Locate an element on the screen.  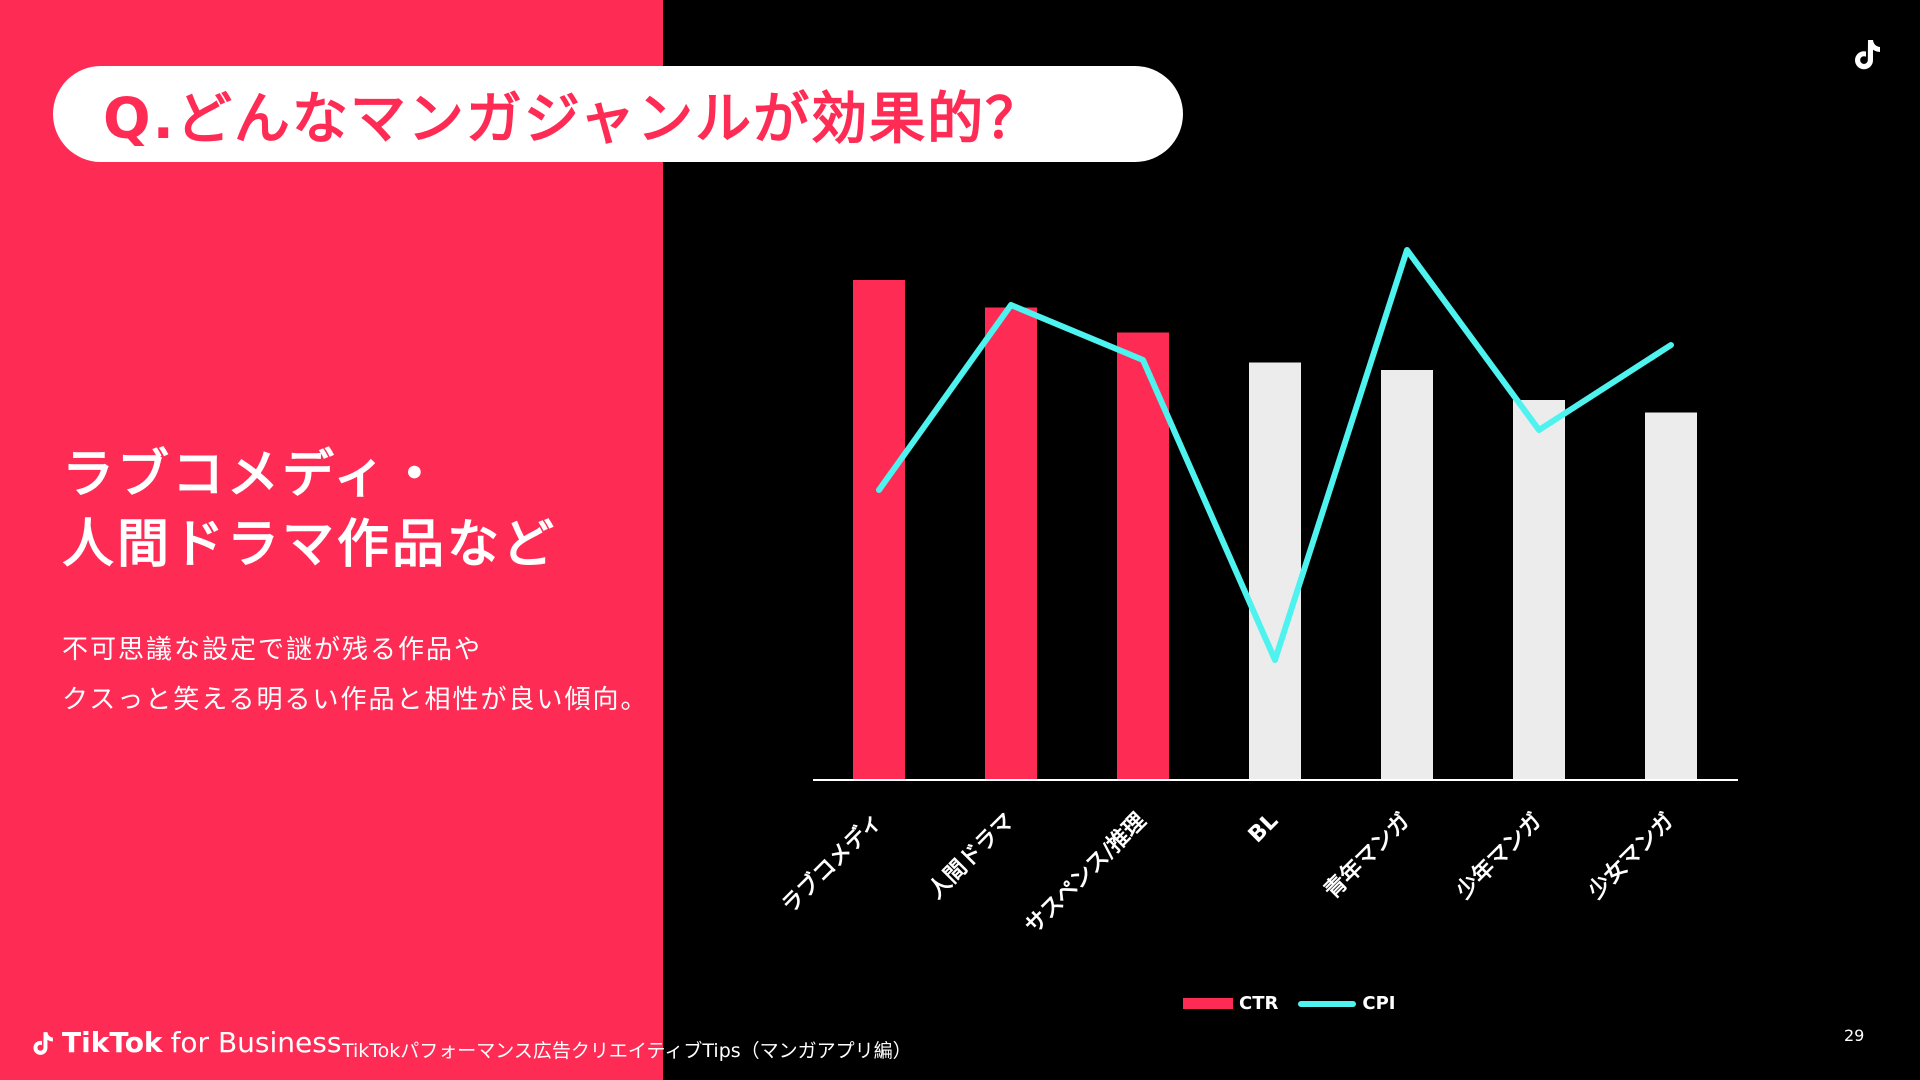
title-pill: Q.どんなマンガジャンルが効果的？ is located at coordinates (618, 114).